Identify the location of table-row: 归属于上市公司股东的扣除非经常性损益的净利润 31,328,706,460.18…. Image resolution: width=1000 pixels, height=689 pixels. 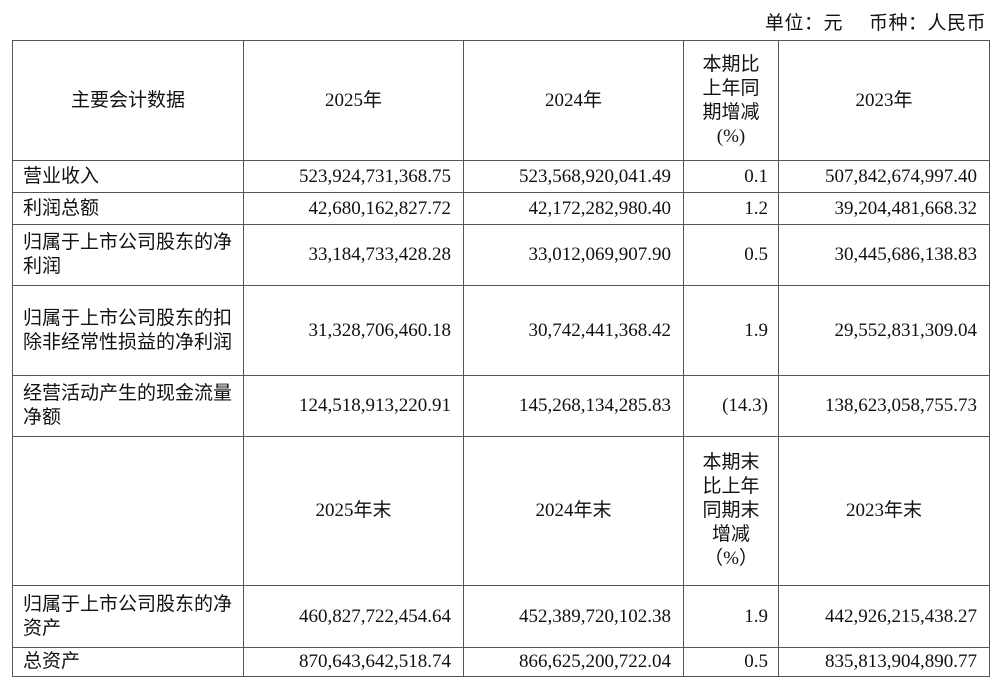
(501, 330).